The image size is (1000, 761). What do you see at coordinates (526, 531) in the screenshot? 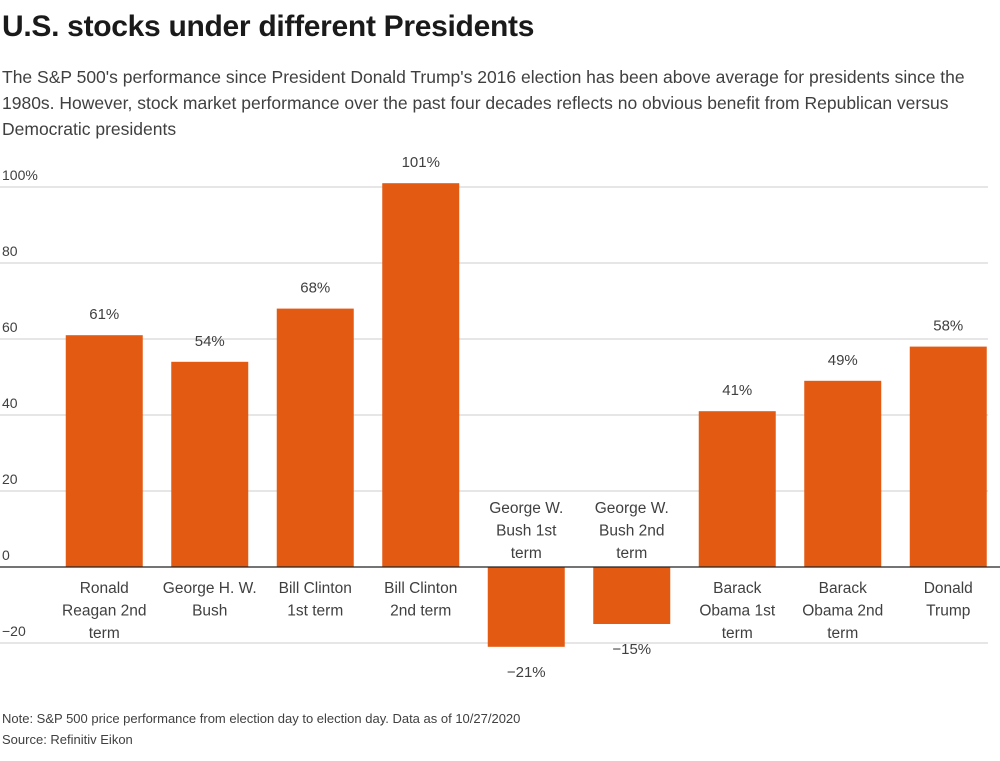
I see `x-tick-label: Bush 1st` at bounding box center [526, 531].